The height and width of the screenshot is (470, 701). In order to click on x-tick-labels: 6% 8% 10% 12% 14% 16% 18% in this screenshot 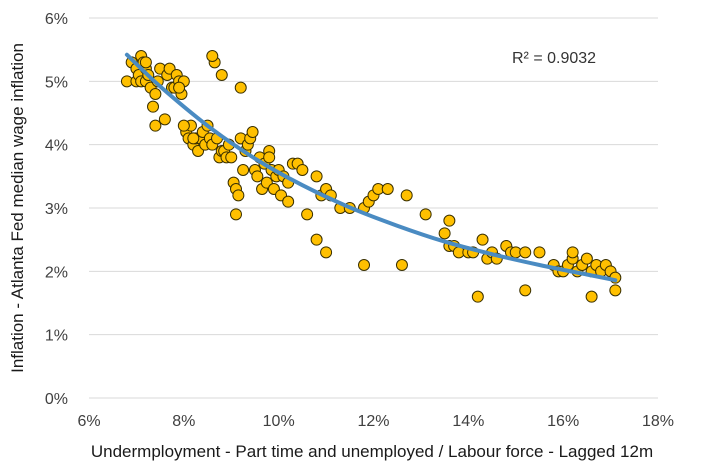, I will do `click(375, 421)`.